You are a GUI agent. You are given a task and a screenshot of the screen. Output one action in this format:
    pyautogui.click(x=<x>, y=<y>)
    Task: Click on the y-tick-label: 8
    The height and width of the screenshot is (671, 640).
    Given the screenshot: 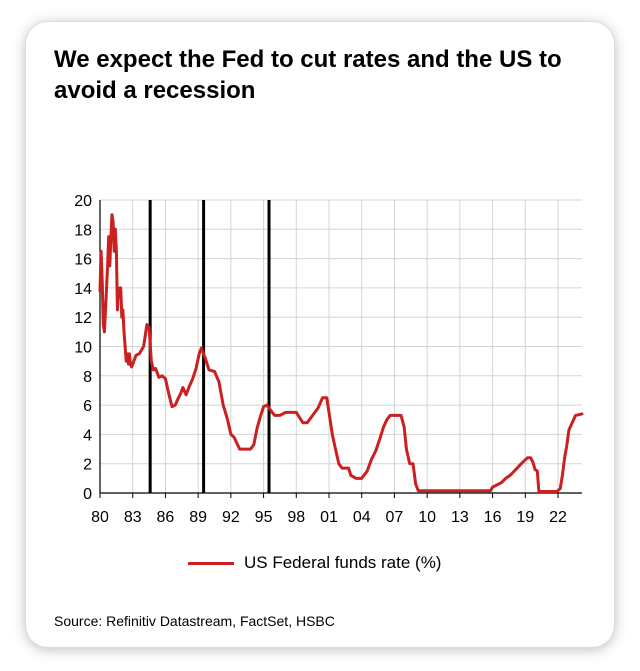 What is the action you would take?
    pyautogui.click(x=87, y=377)
    